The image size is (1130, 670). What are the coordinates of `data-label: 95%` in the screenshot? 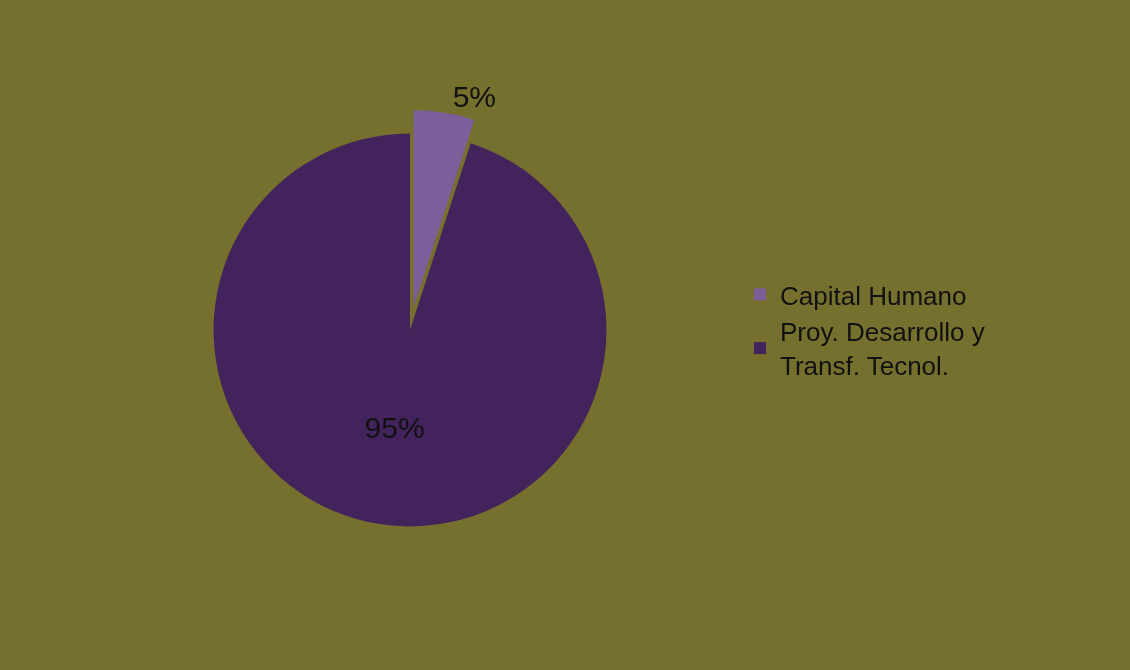 It's located at (394, 427).